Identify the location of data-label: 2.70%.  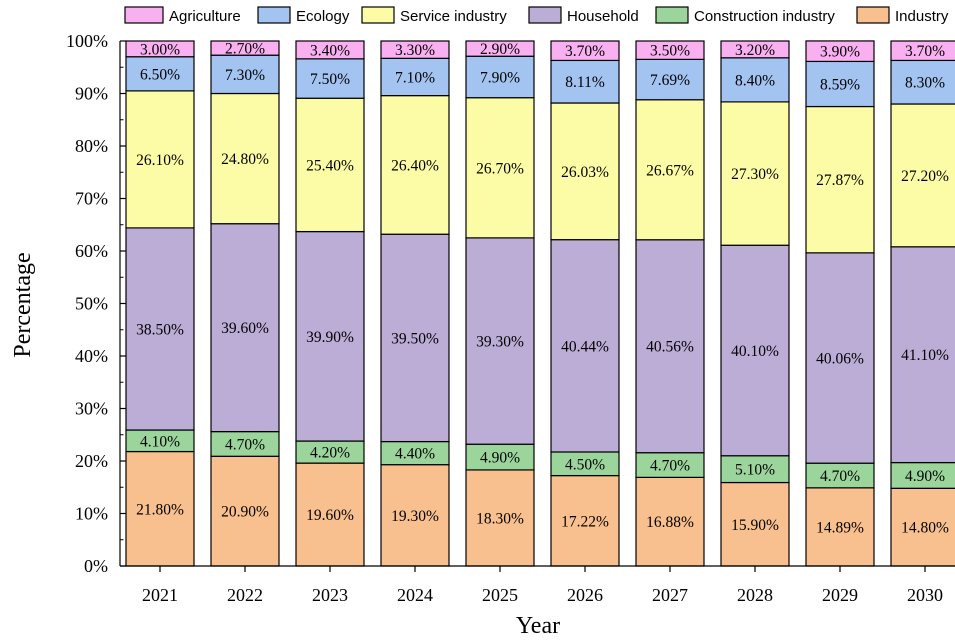
(245, 49).